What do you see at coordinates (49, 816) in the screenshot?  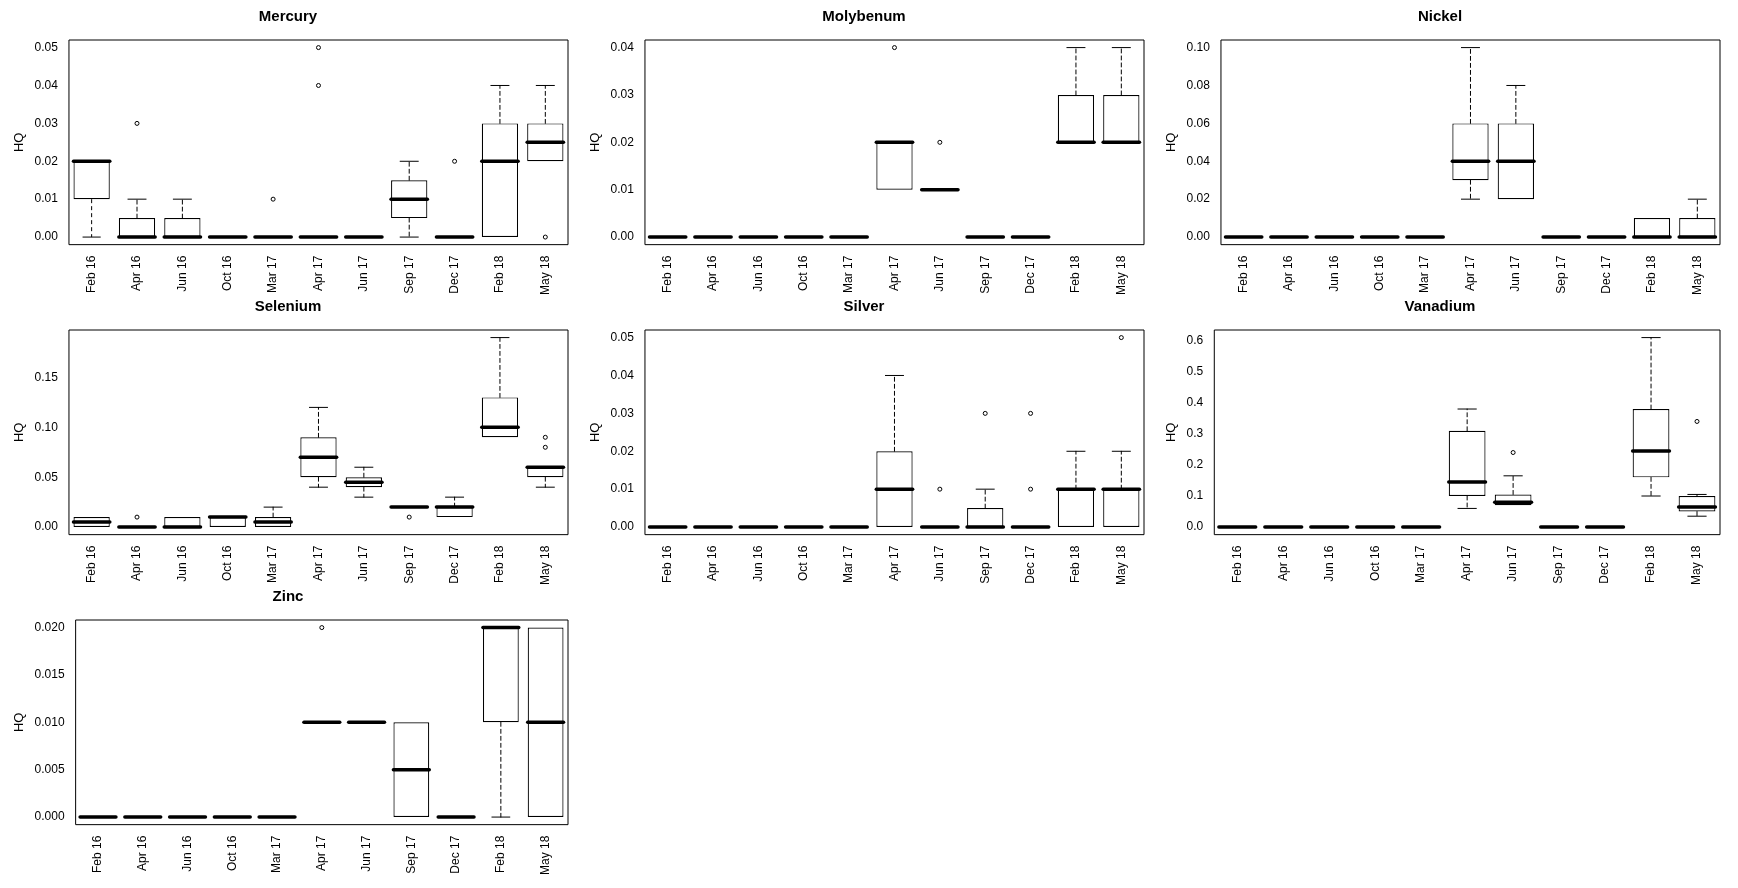 I see `y-tick-label: 0.000` at bounding box center [49, 816].